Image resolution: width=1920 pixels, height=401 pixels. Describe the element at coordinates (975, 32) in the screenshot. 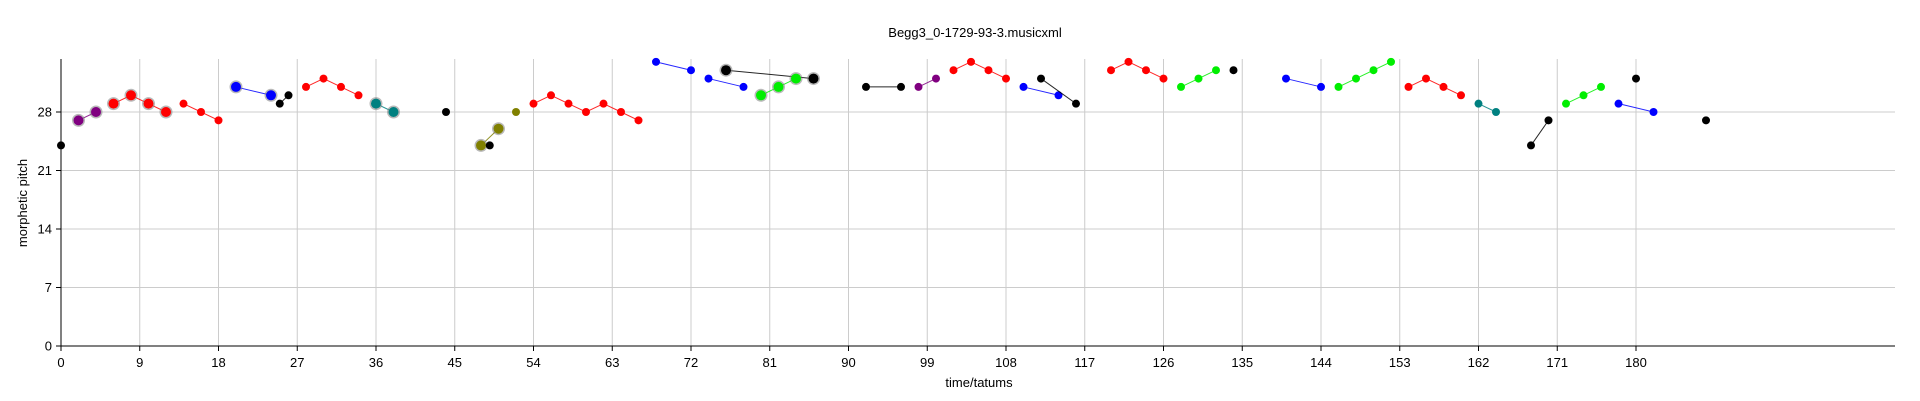

I see `chart-title: Begg3_0-1729-93-3.musicxml` at that location.